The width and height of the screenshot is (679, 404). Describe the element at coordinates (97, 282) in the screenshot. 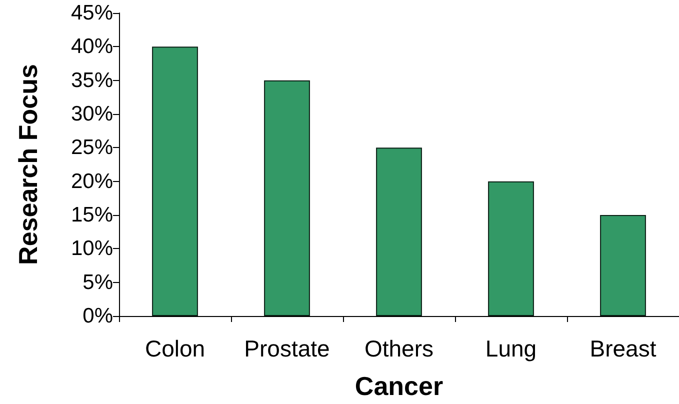

I see `y-tick-label: 5%` at that location.